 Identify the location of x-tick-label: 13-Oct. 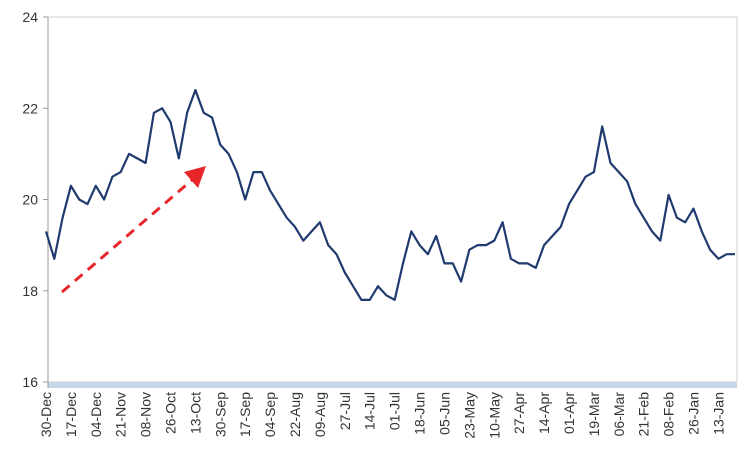
(195, 413).